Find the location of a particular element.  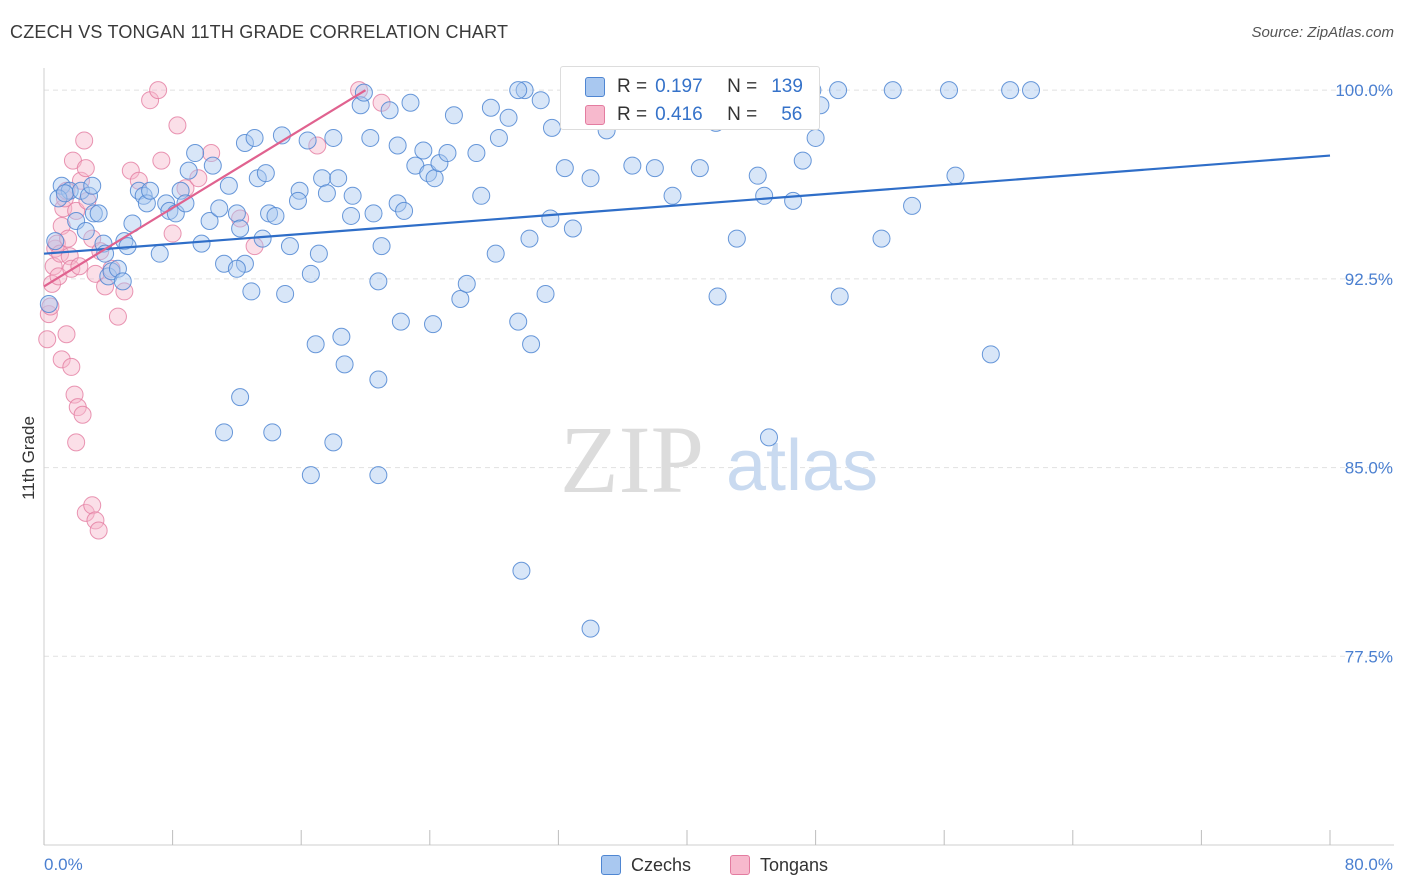

x-tick-label: 80.0% is located at coordinates (1369, 864).